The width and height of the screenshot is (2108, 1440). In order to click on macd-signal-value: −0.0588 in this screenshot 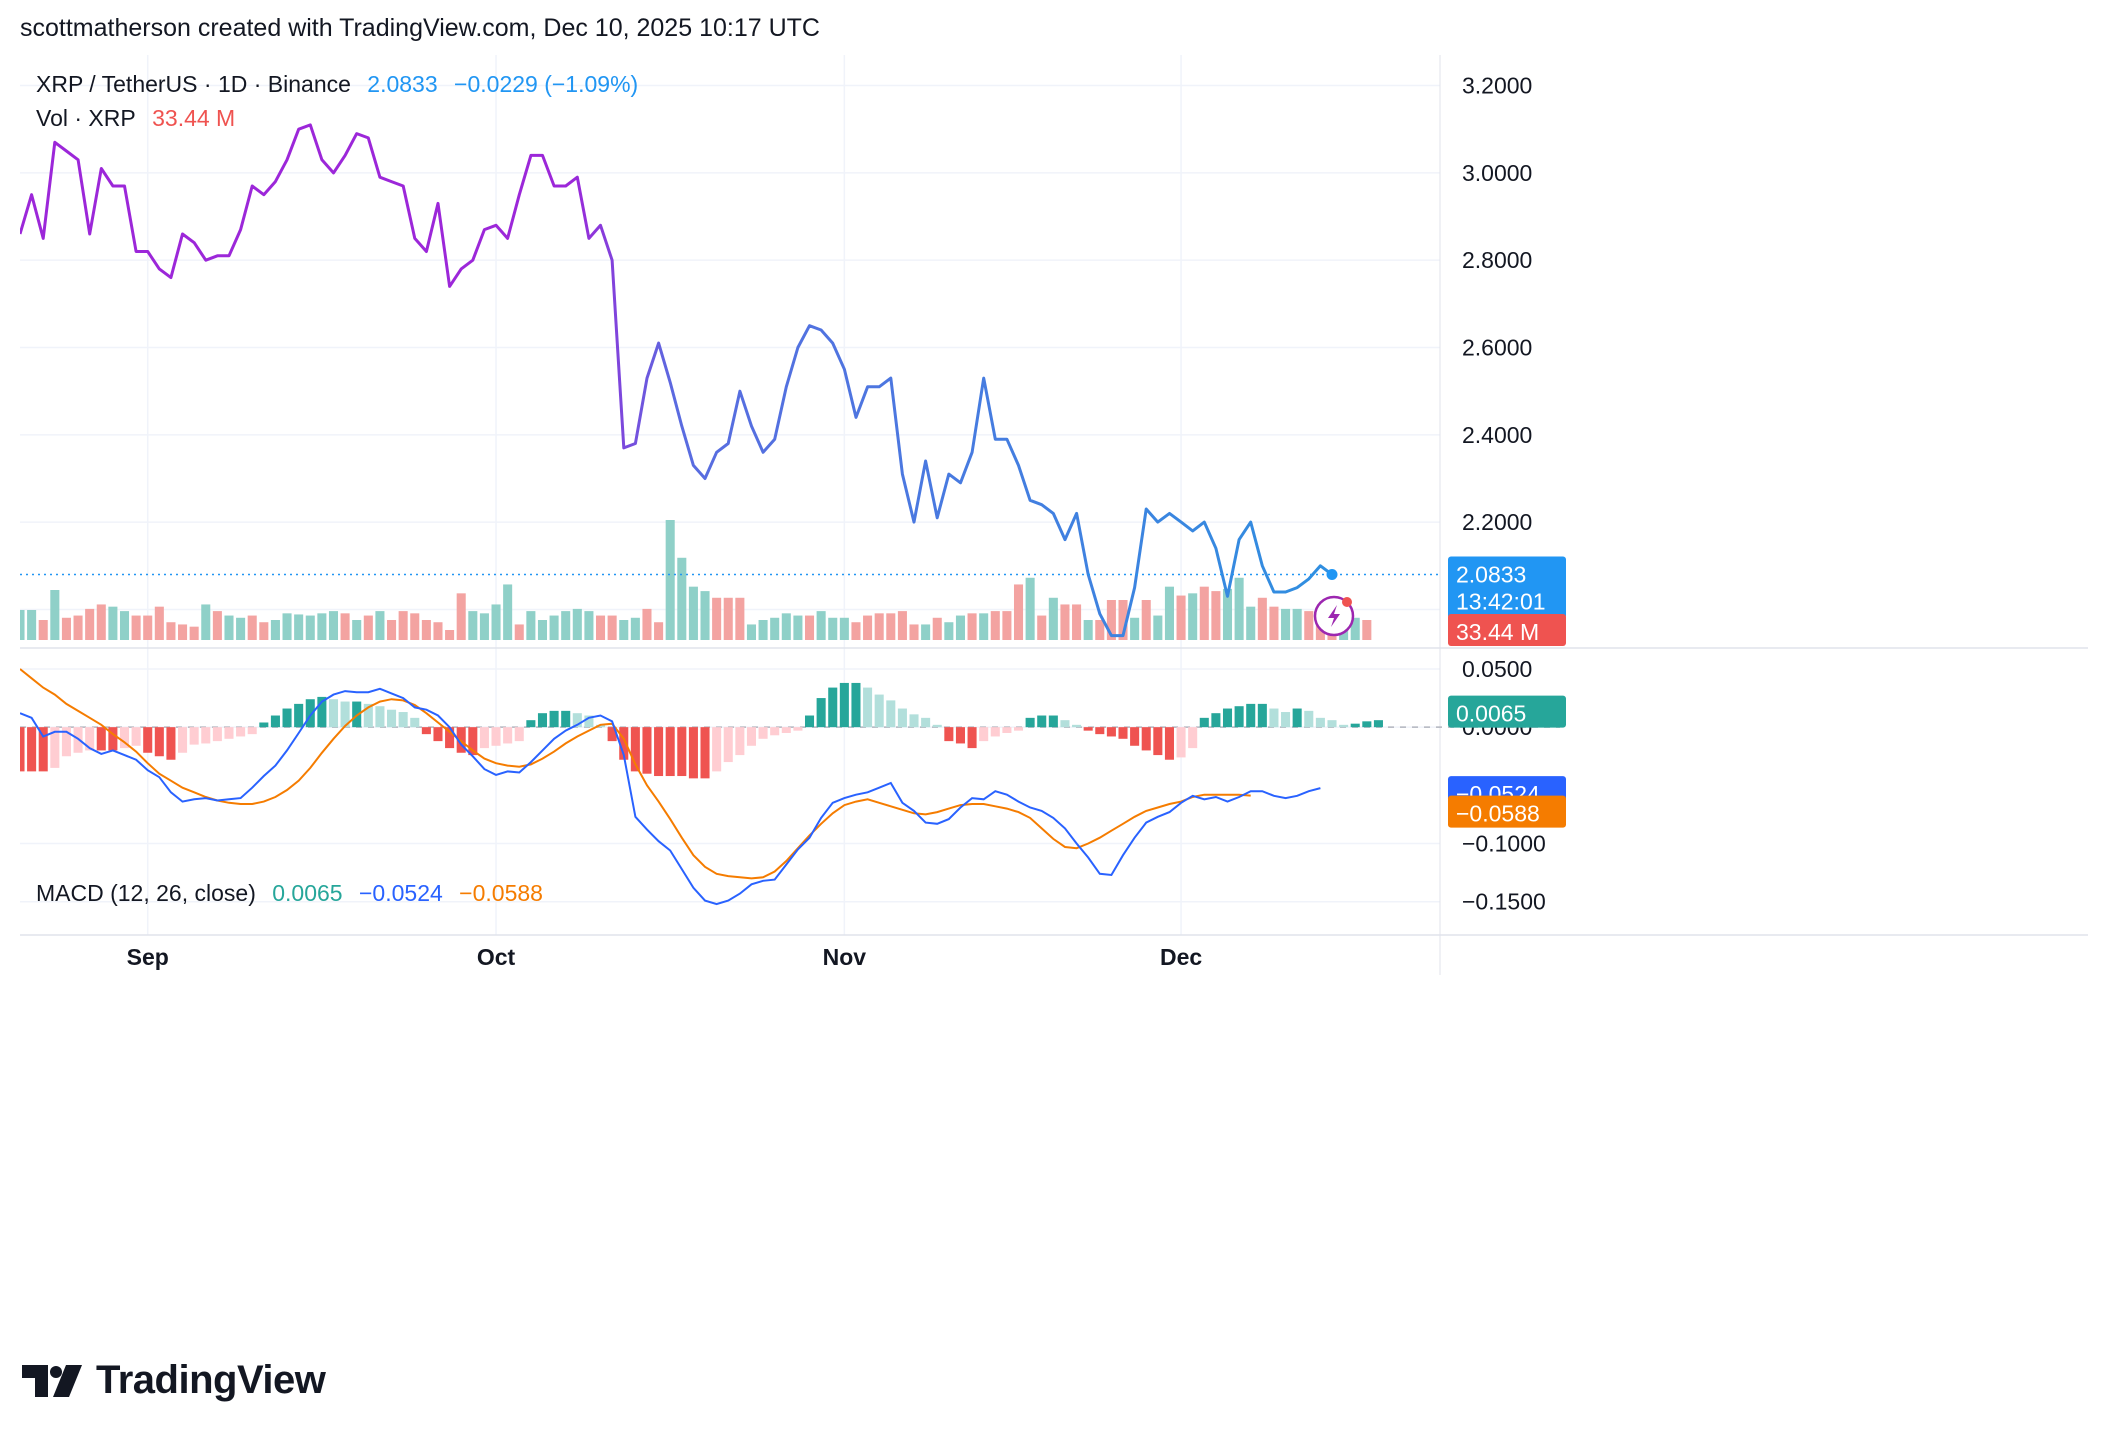, I will do `click(501, 893)`.